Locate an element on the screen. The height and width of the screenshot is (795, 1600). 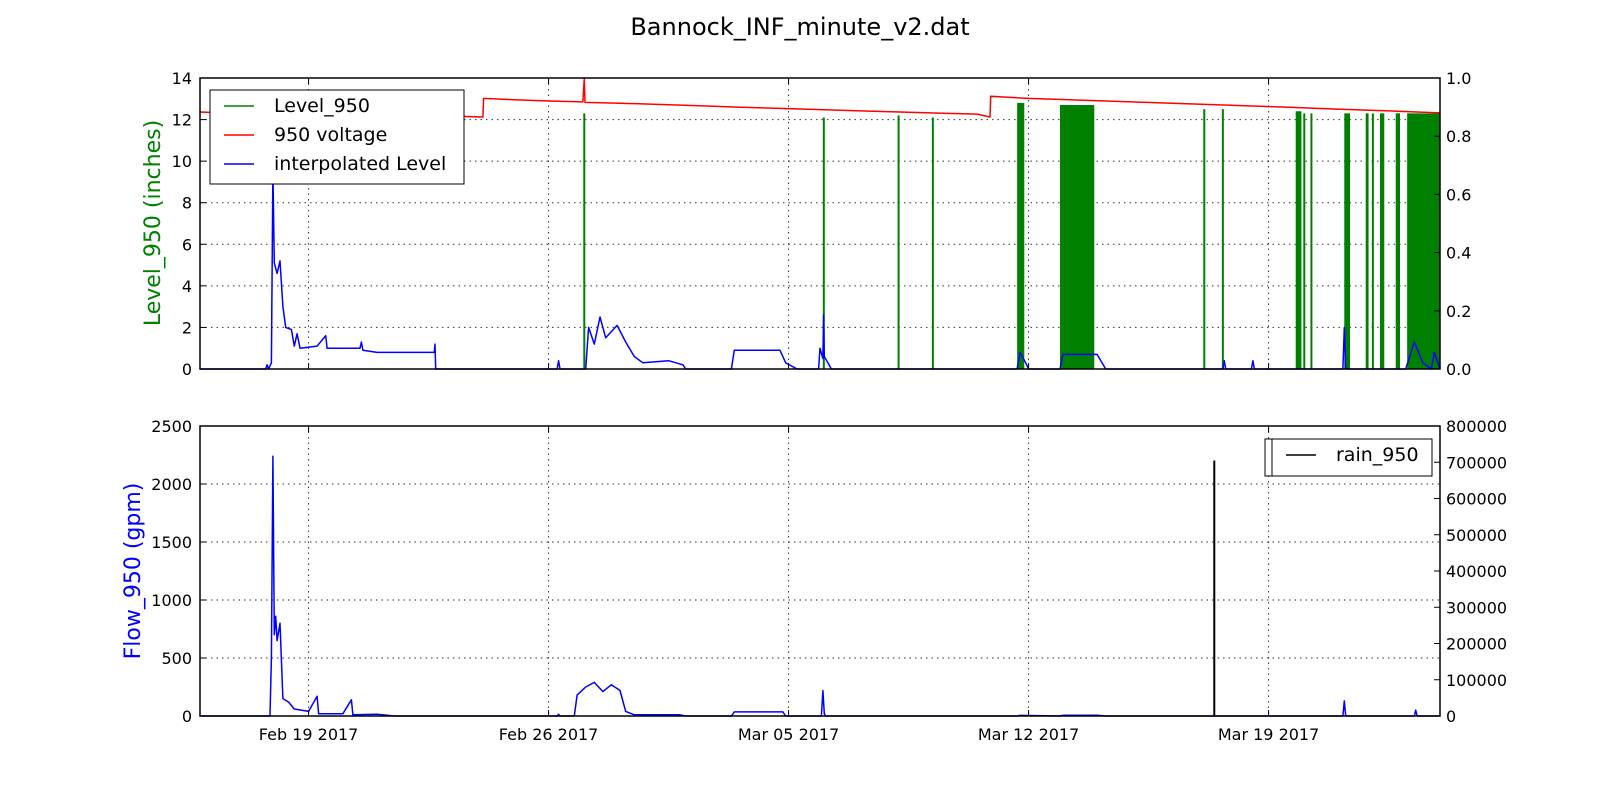
top-y2-tick-label: 0.0 is located at coordinates (1458, 369).